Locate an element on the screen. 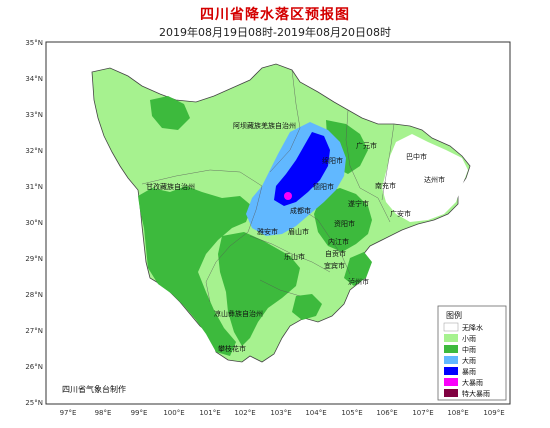 The height and width of the screenshot is (428, 550). region-label-deyang: 德阳市 is located at coordinates (323, 186).